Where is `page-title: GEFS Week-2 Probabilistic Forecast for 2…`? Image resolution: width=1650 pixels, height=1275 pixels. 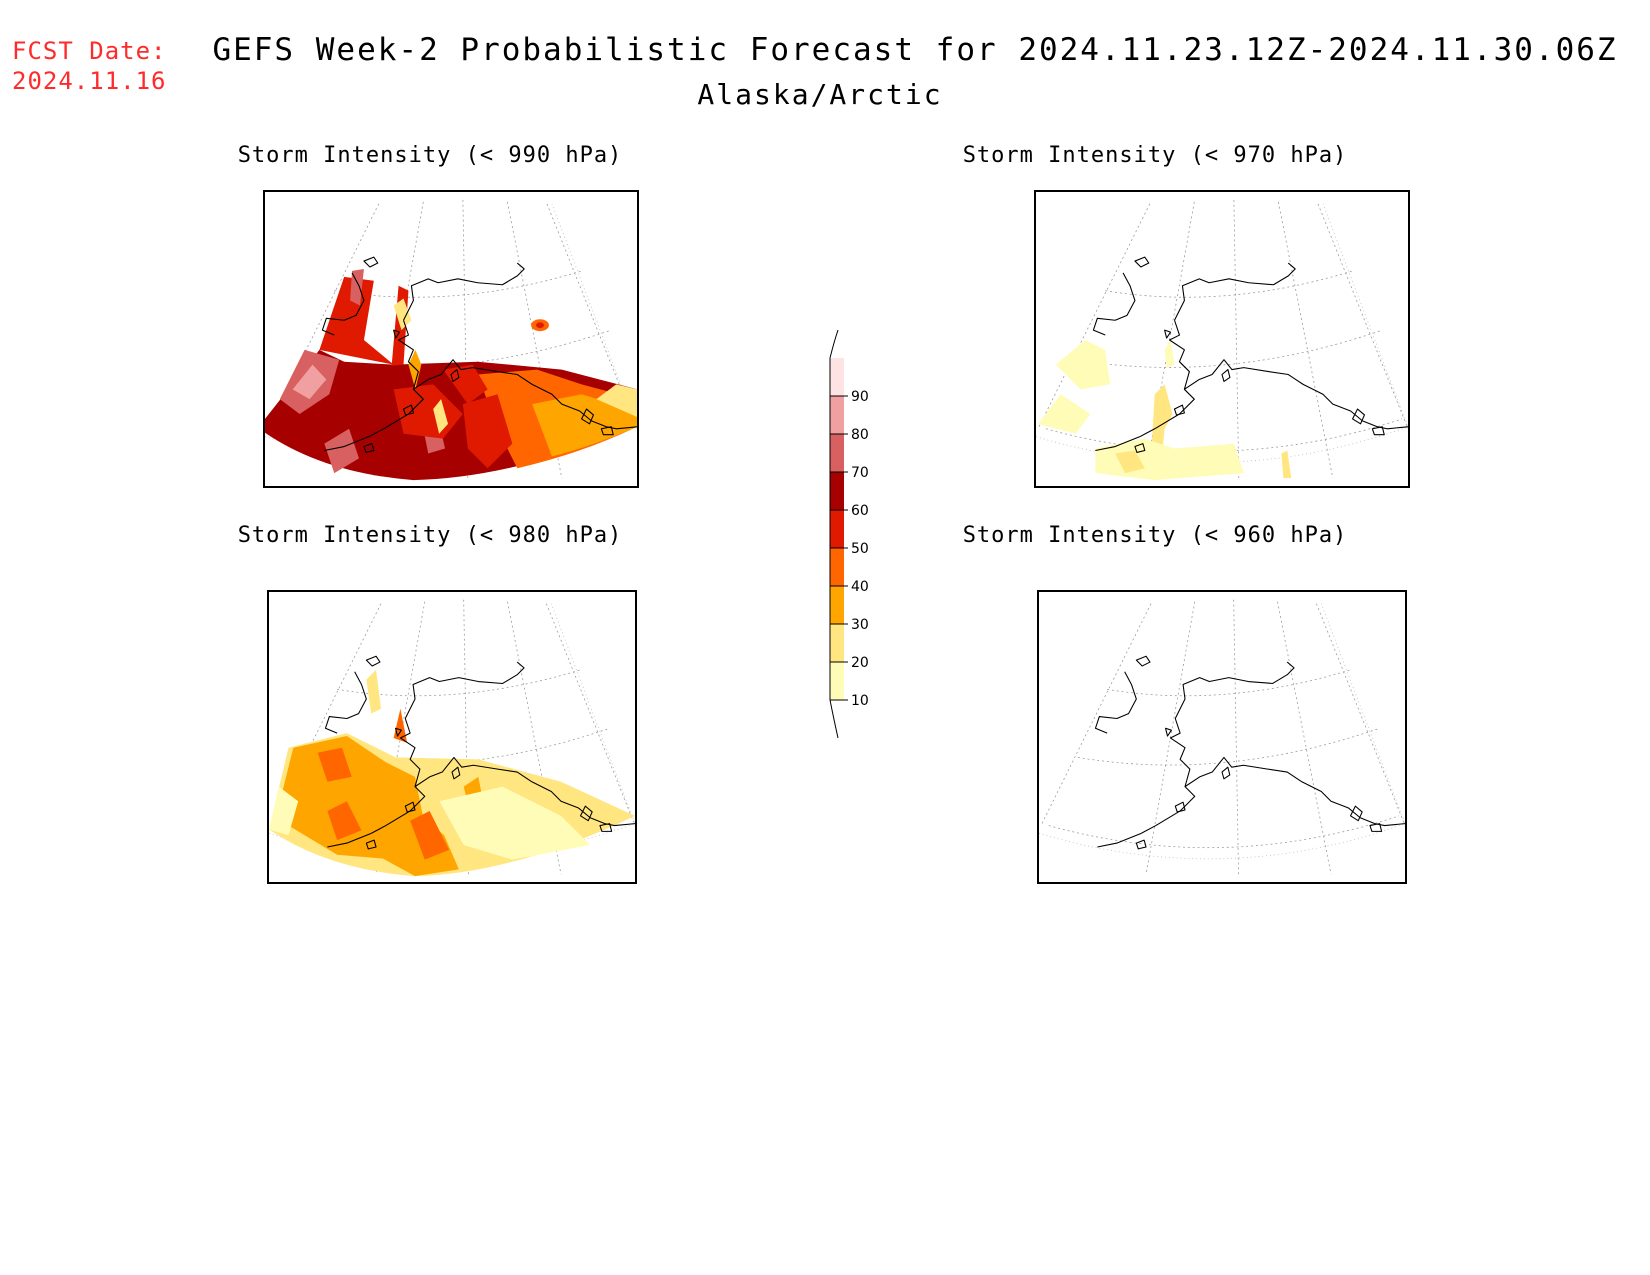
page-title: GEFS Week-2 Probabilistic Forecast for 2… is located at coordinates (915, 50).